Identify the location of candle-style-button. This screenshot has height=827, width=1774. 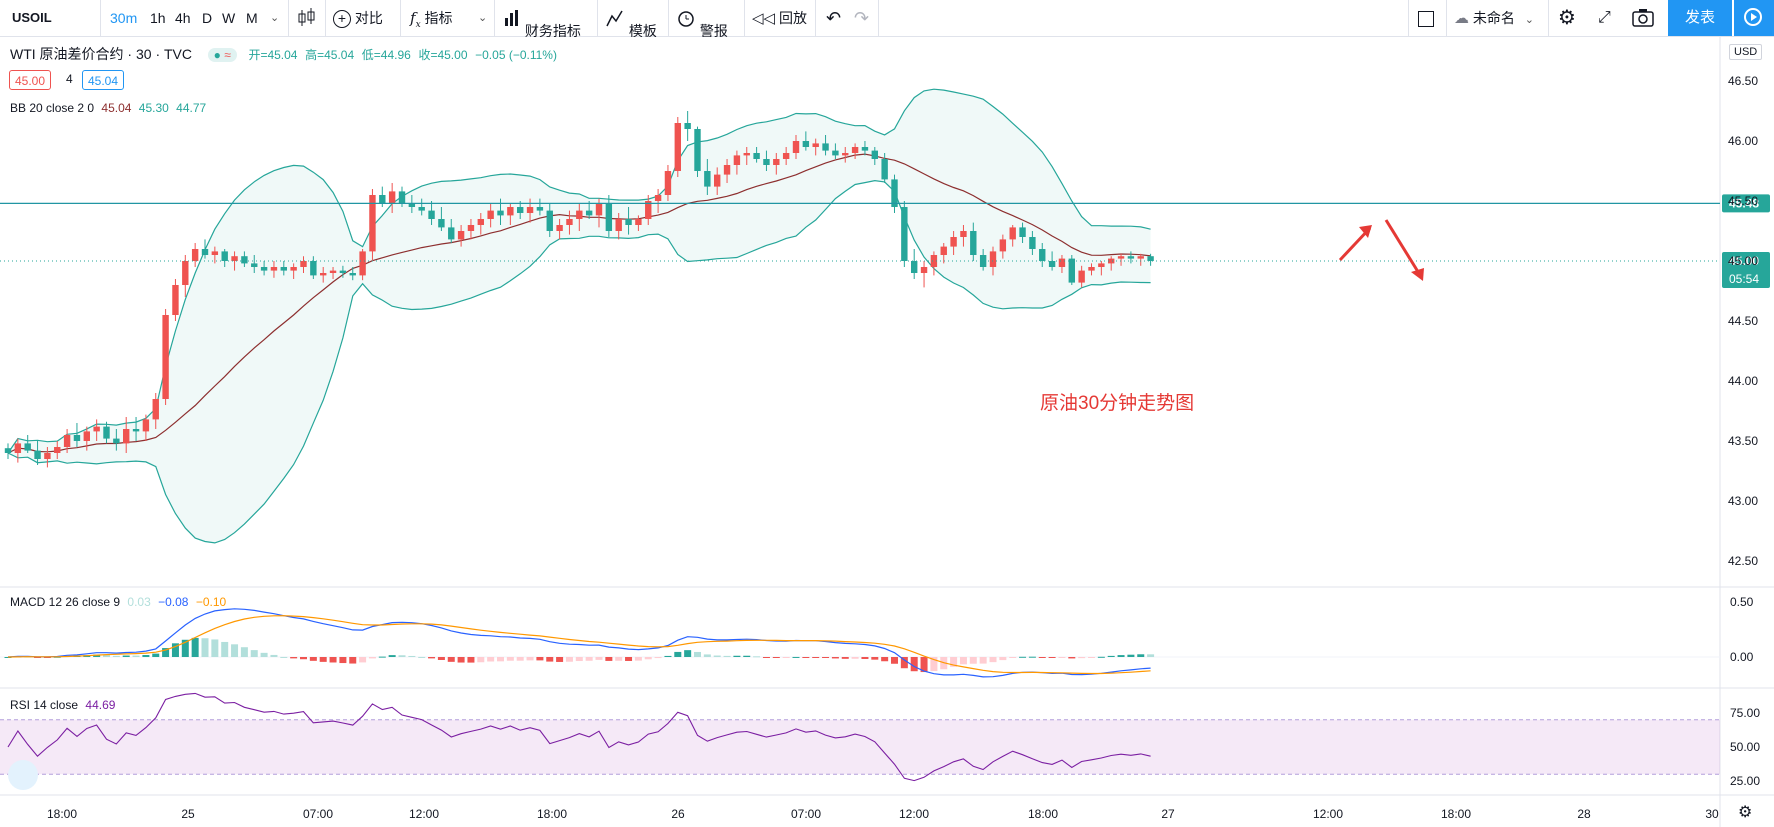
(307, 18).